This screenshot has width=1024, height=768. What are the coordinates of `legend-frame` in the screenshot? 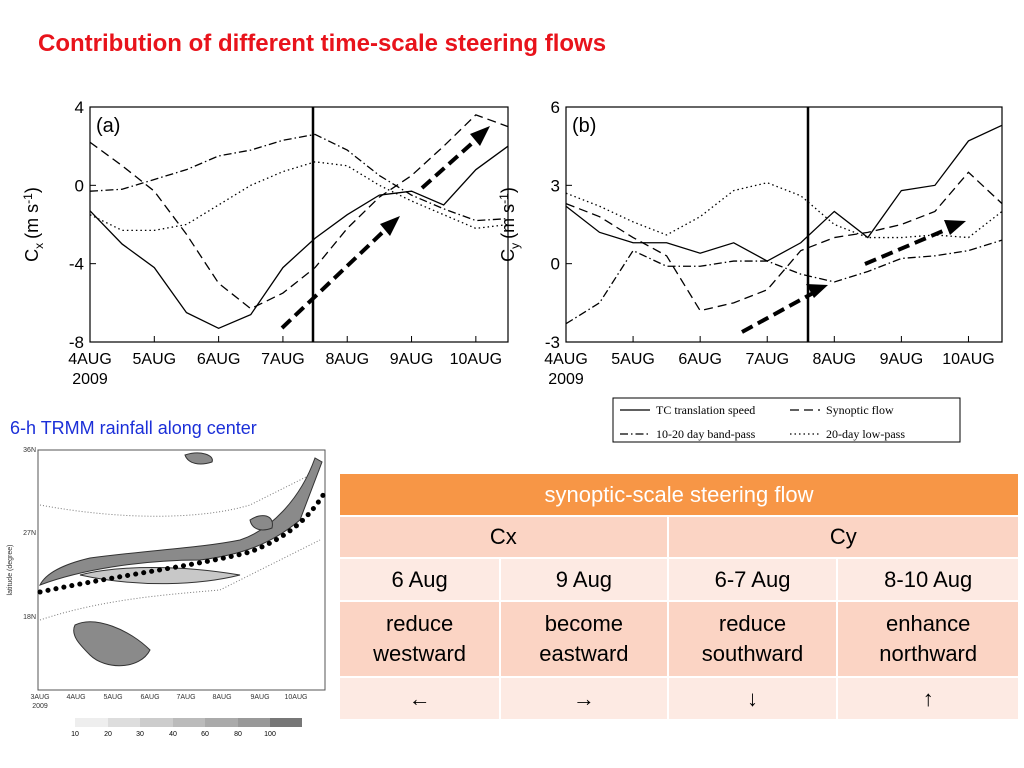 It's located at (786, 420).